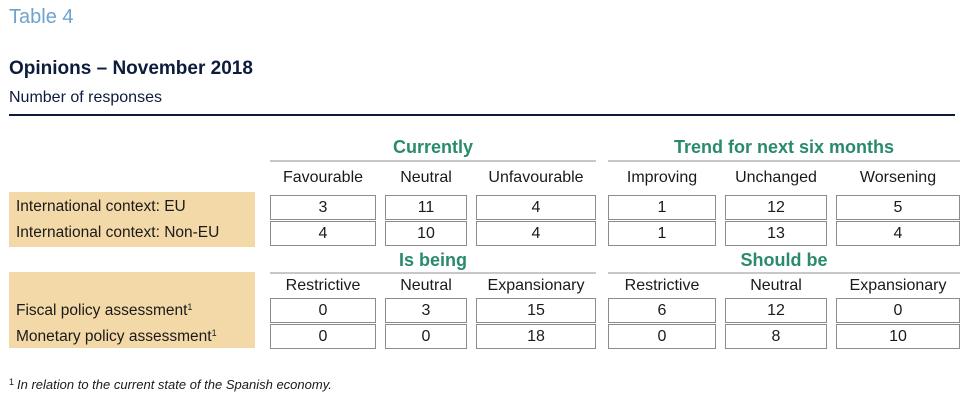 The height and width of the screenshot is (402, 969). What do you see at coordinates (432, 260) in the screenshot?
I see `group-header-is-being: Is being` at bounding box center [432, 260].